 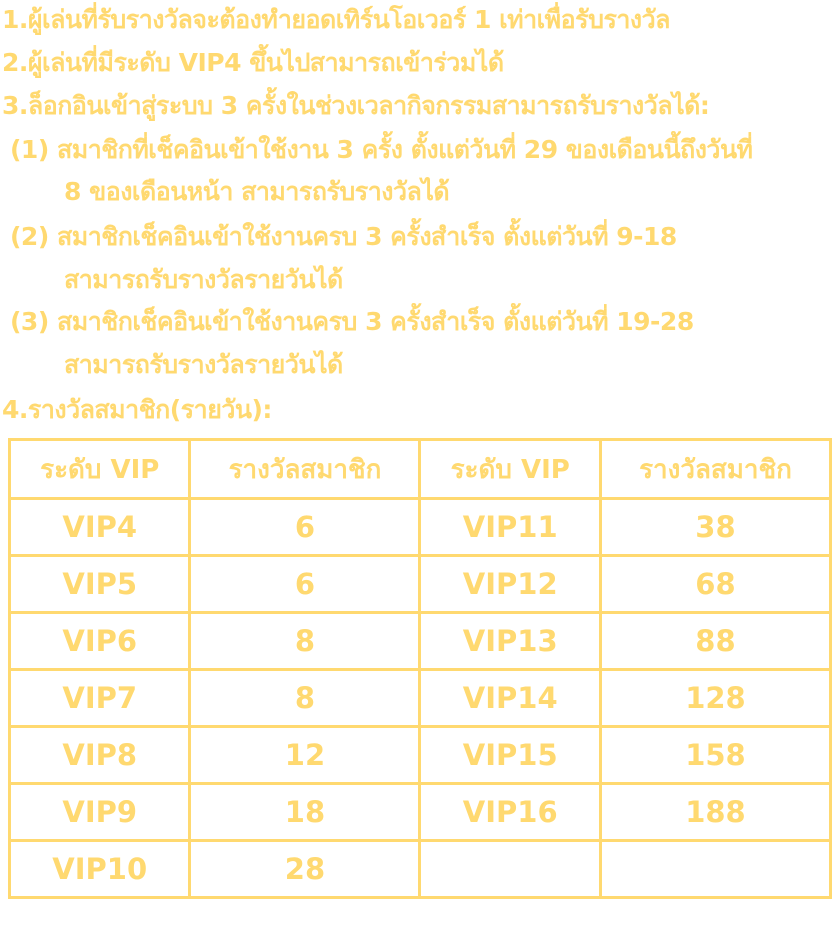 What do you see at coordinates (99, 812) in the screenshot?
I see `vip-level-cell: VIP9` at bounding box center [99, 812].